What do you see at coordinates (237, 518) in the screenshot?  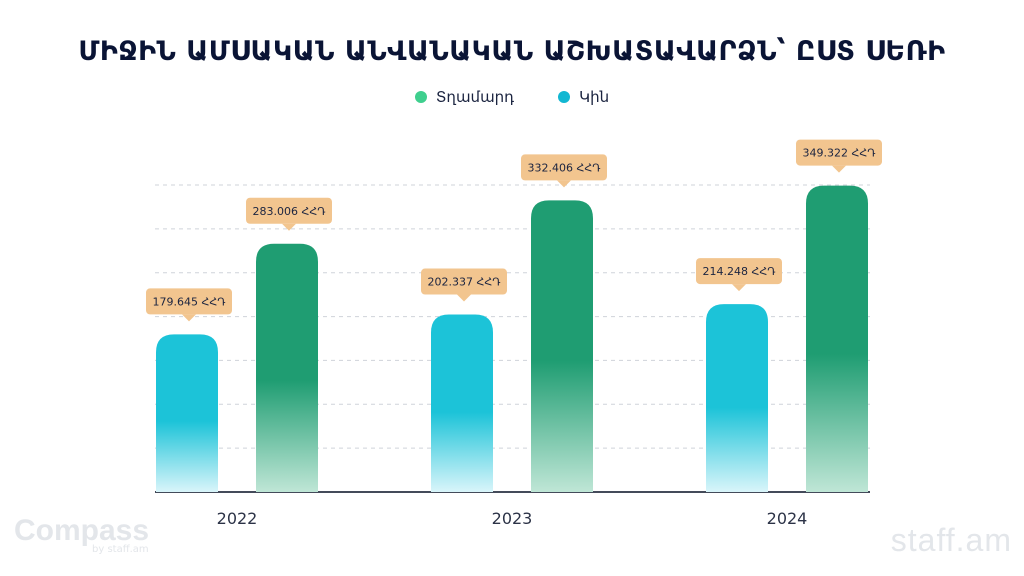 I see `x-tick-label-2022: 2022` at bounding box center [237, 518].